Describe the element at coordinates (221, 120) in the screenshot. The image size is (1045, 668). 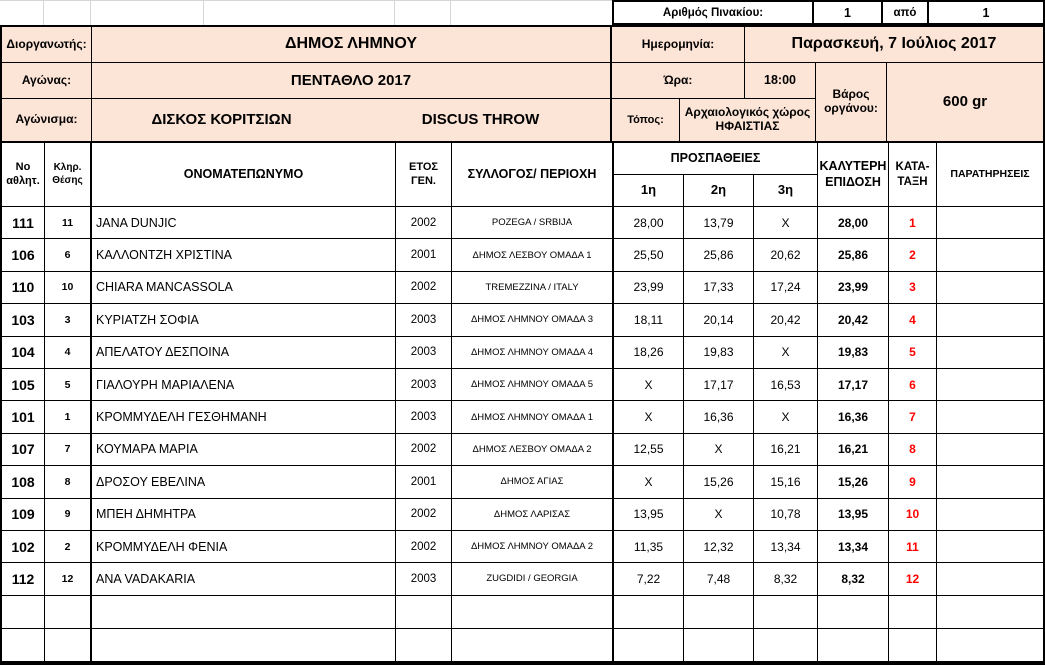
I see `event-name-greek: ΔΙΣΚΟΣ ΚΟΡΙΤΣΙΩΝ` at that location.